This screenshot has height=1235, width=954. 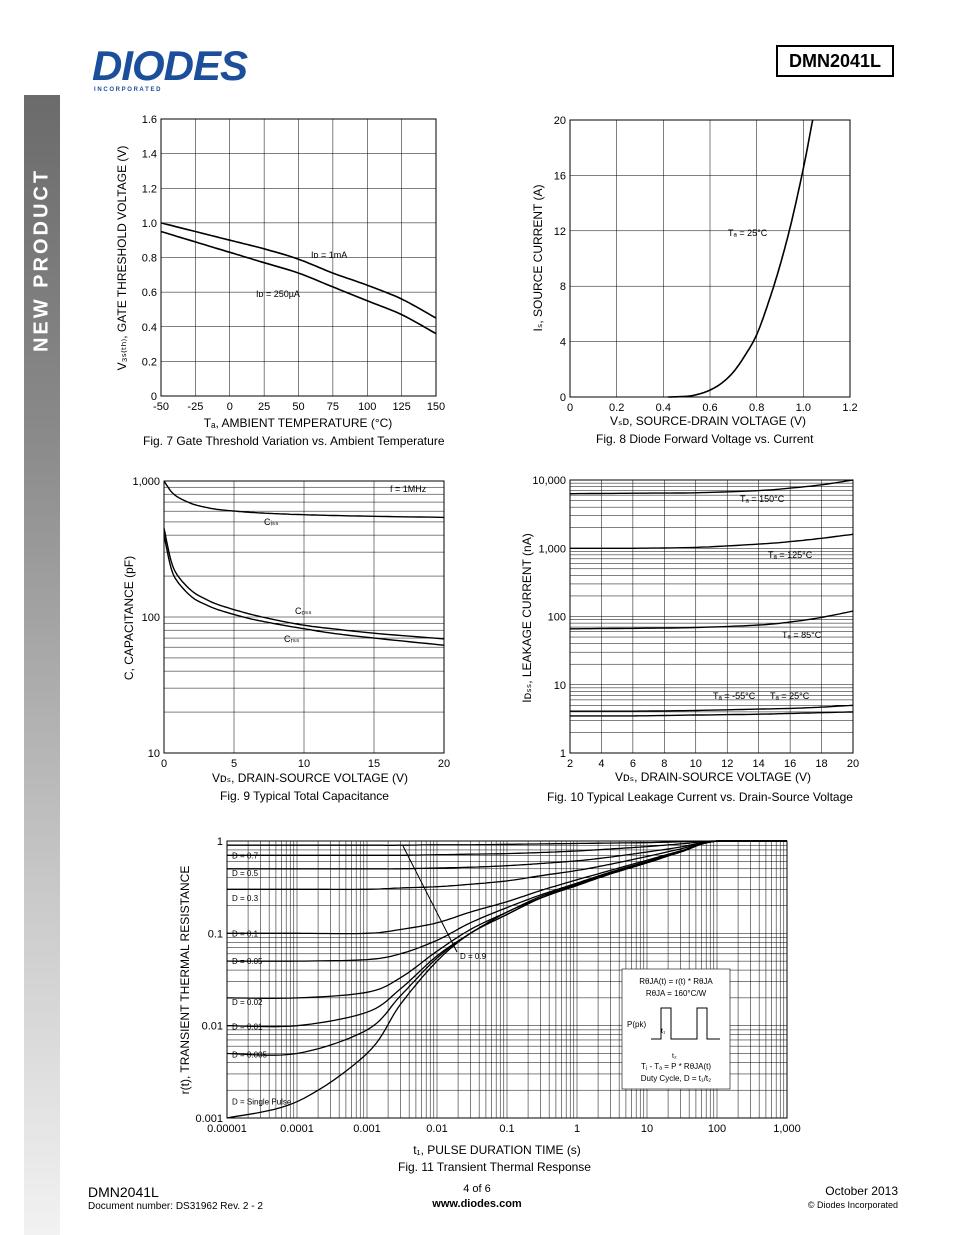 What do you see at coordinates (303, 611) in the screenshot?
I see `fig9-anno-coss: Cₒₛₛ` at bounding box center [303, 611].